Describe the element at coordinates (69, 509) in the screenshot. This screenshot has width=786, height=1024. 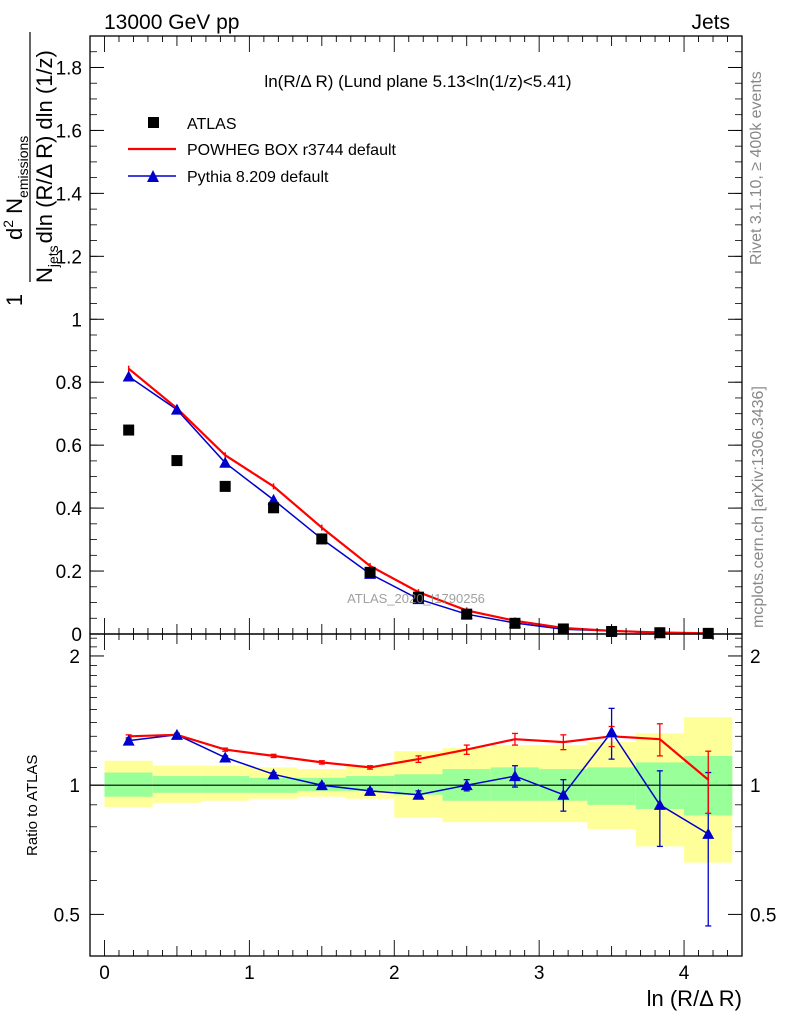
I see `main-ytick-label: 0.4` at that location.